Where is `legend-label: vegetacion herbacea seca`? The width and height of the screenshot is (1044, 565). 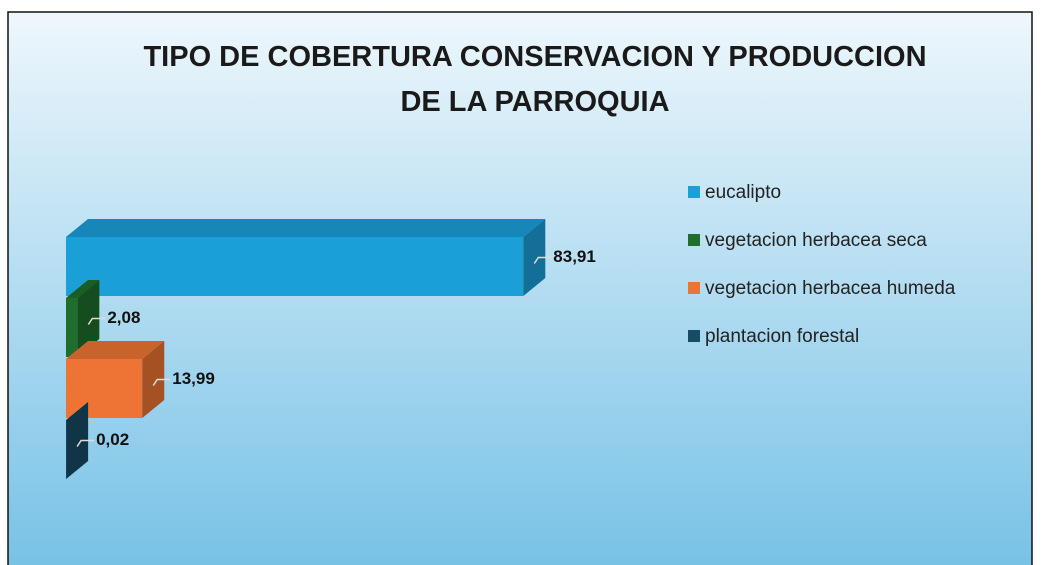
legend-label: vegetacion herbacea seca is located at coordinates (816, 240).